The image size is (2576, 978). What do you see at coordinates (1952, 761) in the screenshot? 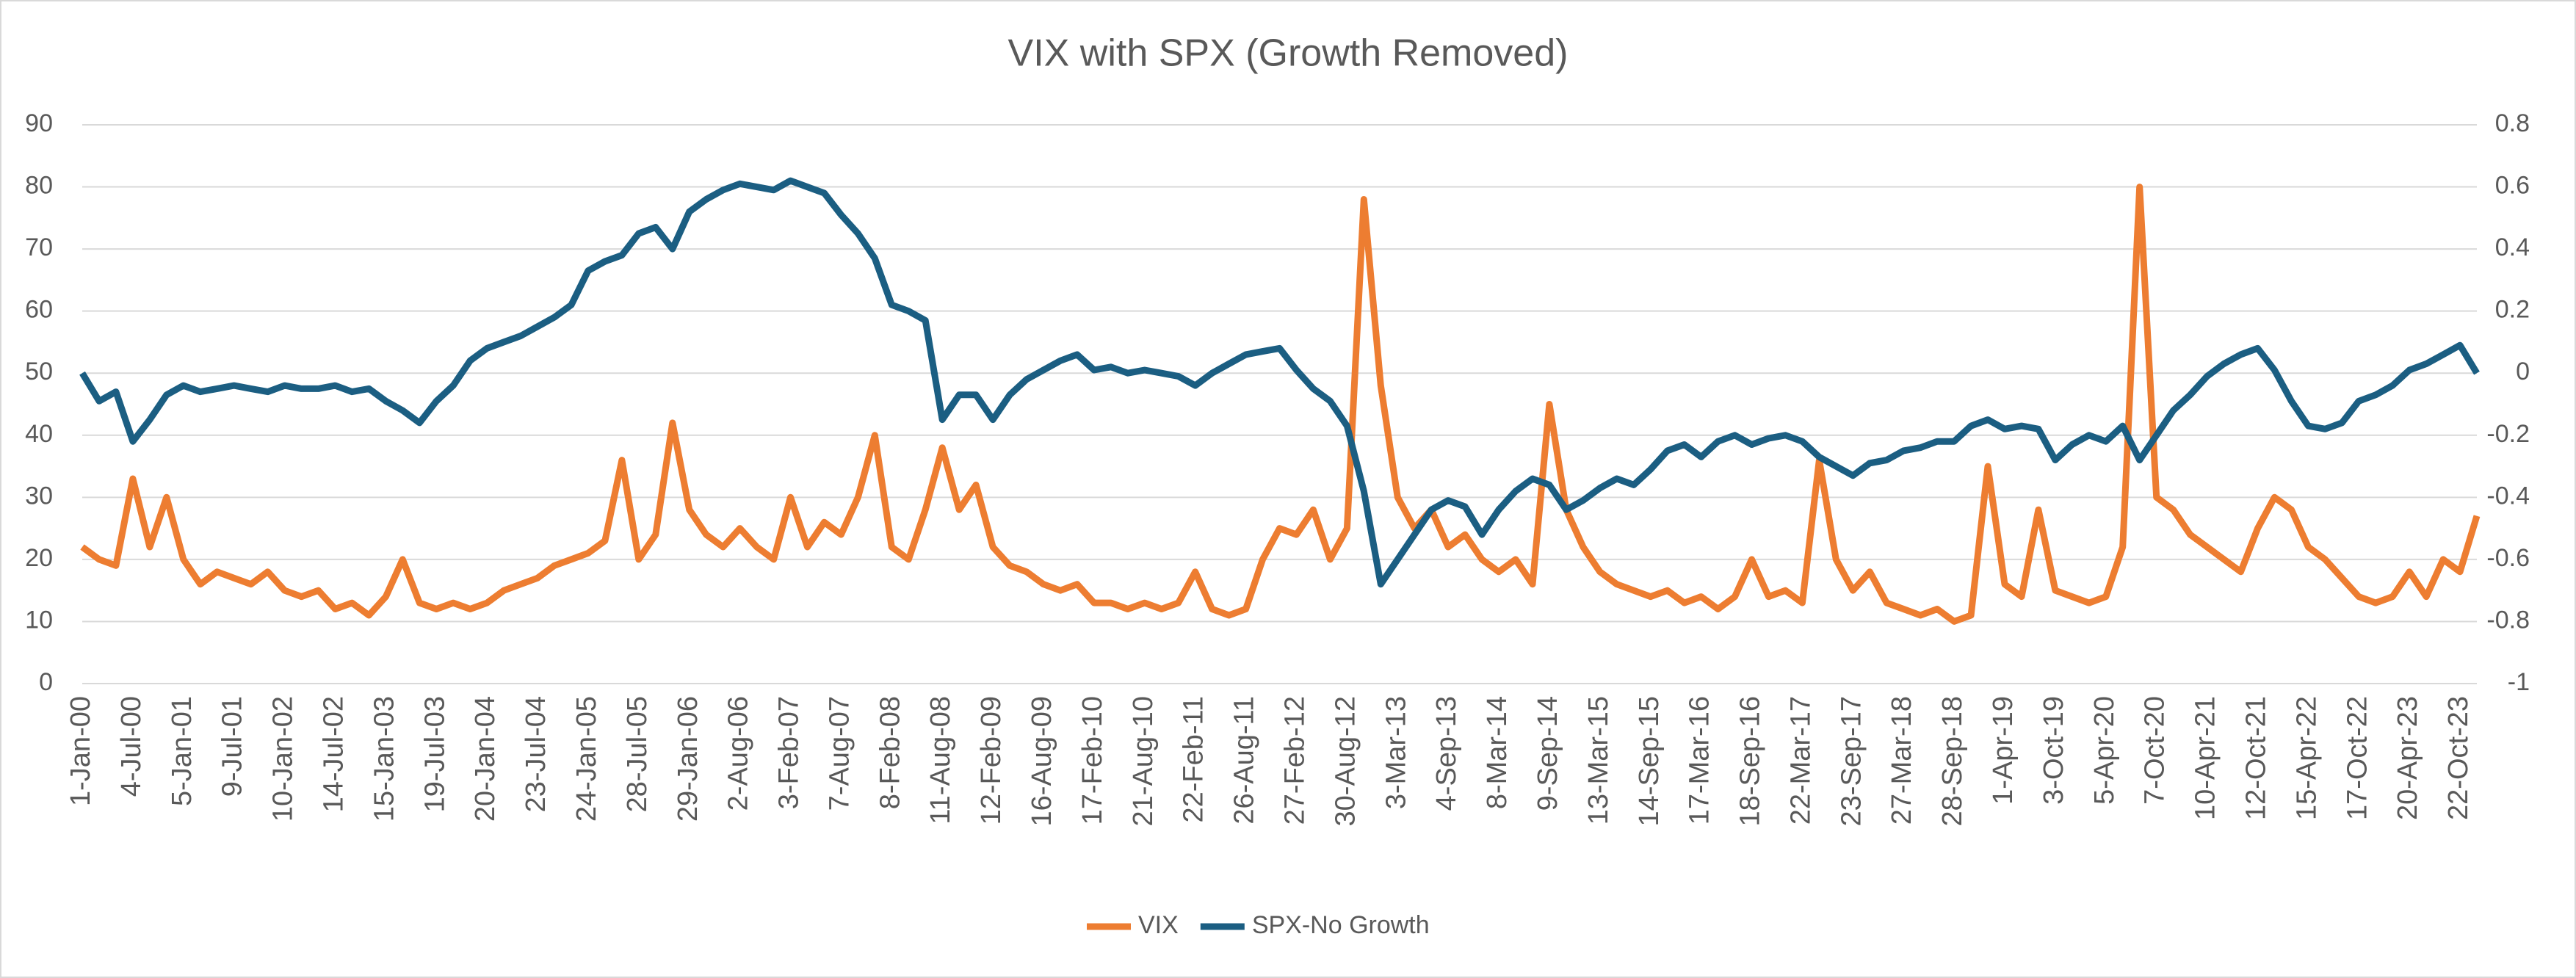
I see `x-tick-label: 28-Sep-18` at bounding box center [1952, 761].